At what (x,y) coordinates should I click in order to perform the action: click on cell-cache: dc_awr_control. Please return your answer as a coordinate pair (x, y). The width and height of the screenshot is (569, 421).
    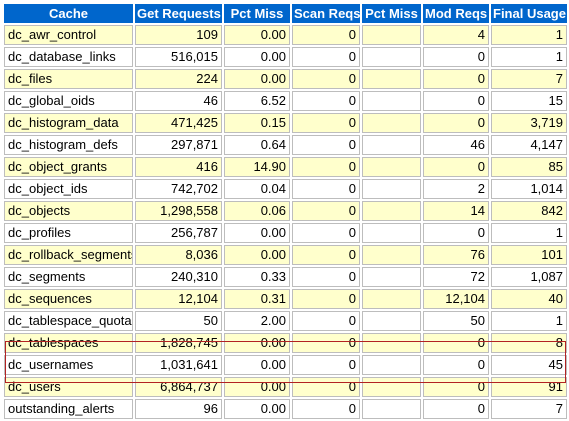
    Looking at the image, I should click on (68, 35).